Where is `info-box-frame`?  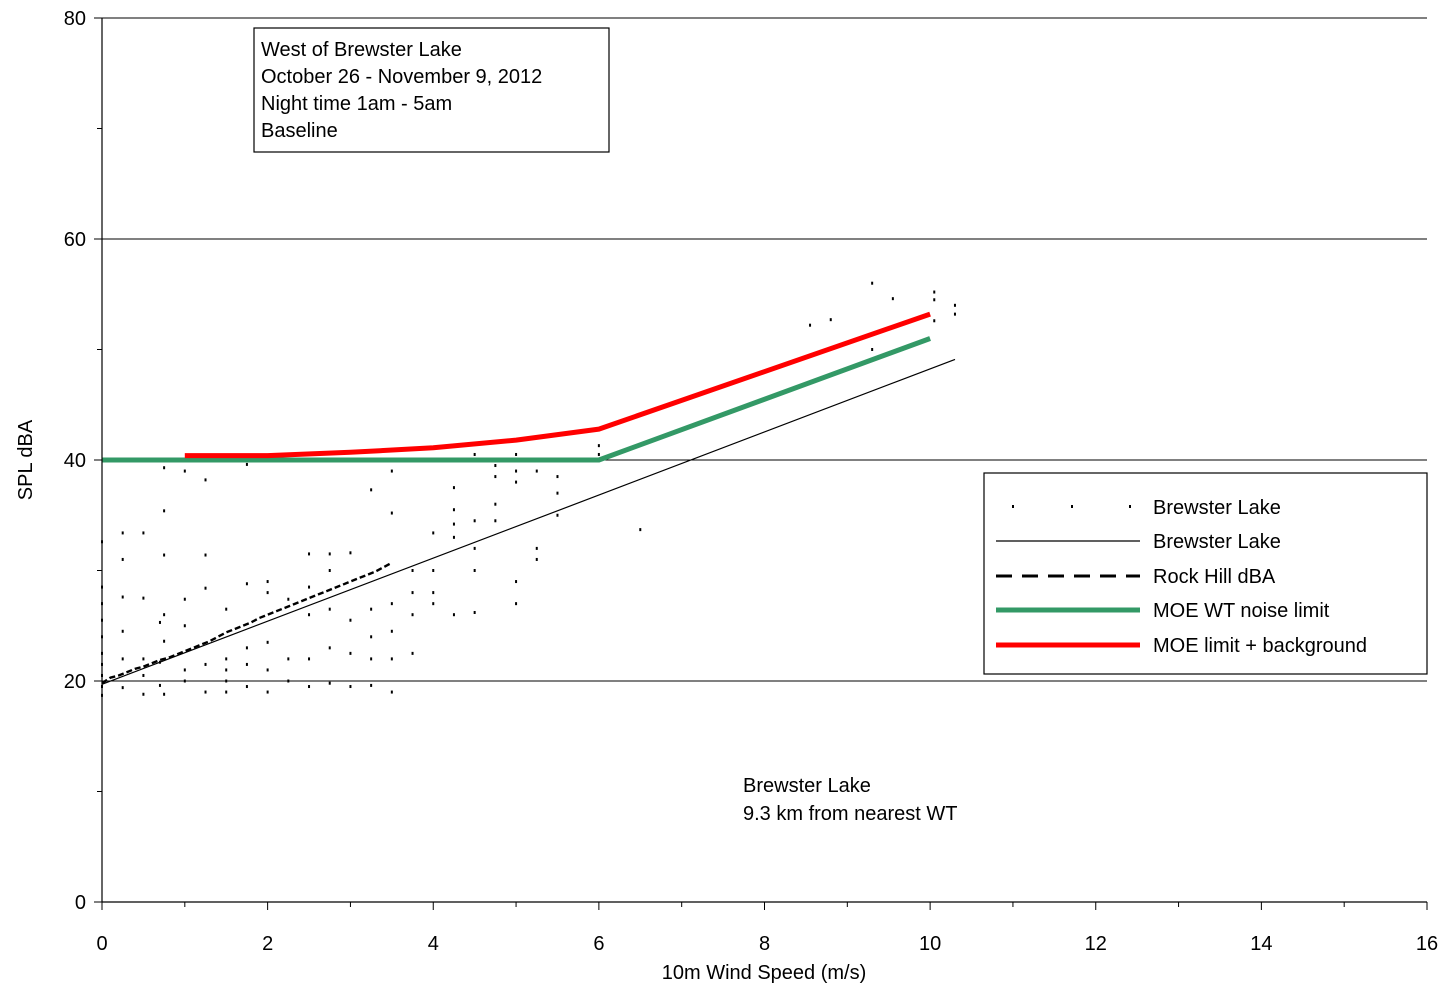 info-box-frame is located at coordinates (431, 90).